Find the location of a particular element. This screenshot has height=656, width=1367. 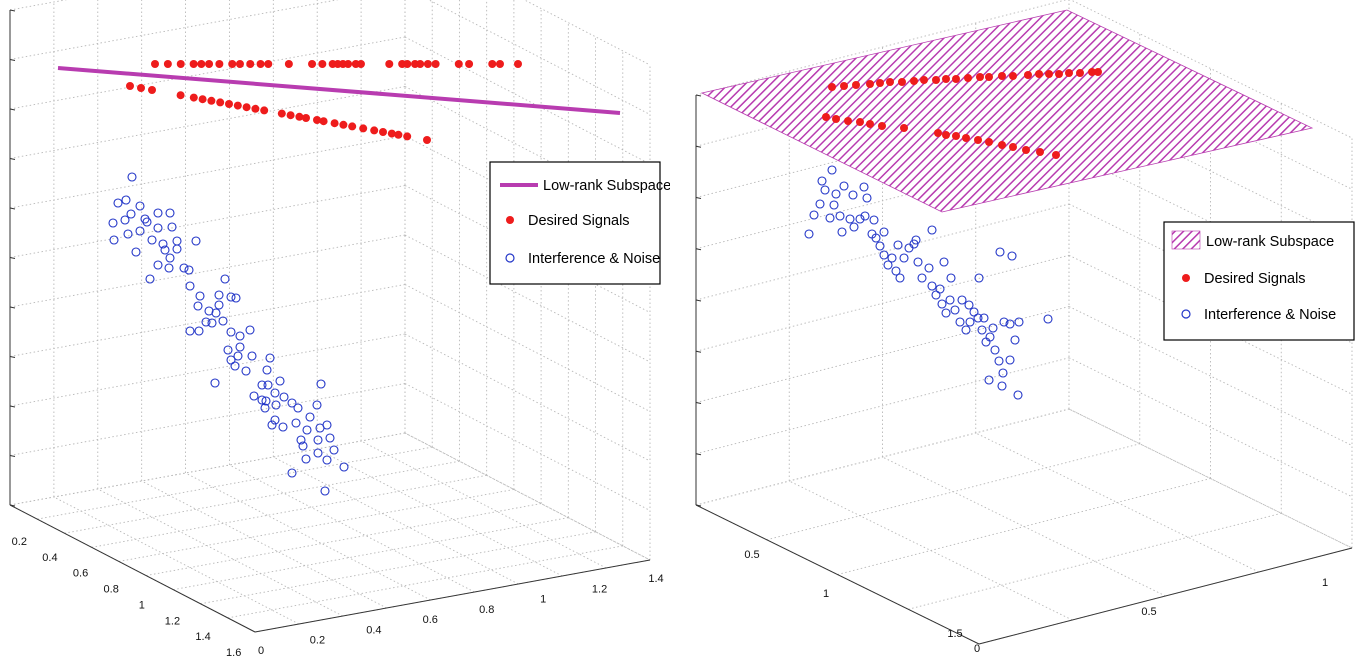

left-y-tick-label: 0.4 is located at coordinates (373, 630).